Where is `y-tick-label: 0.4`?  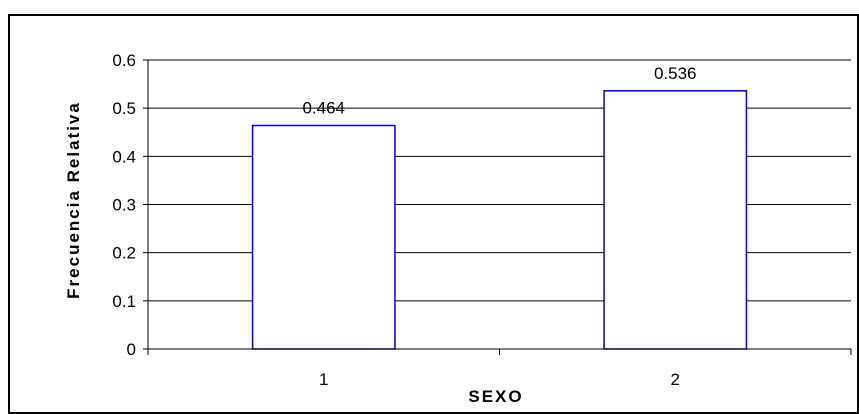 y-tick-label: 0.4 is located at coordinates (124, 156).